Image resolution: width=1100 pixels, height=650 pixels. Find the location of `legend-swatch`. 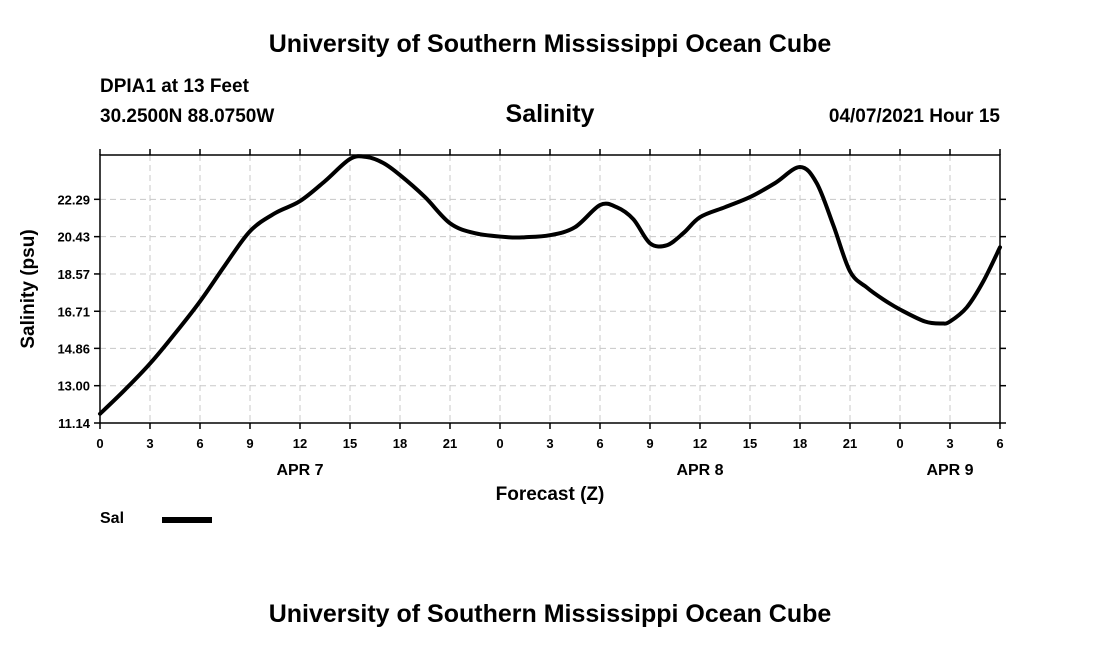

legend-swatch is located at coordinates (187, 520).